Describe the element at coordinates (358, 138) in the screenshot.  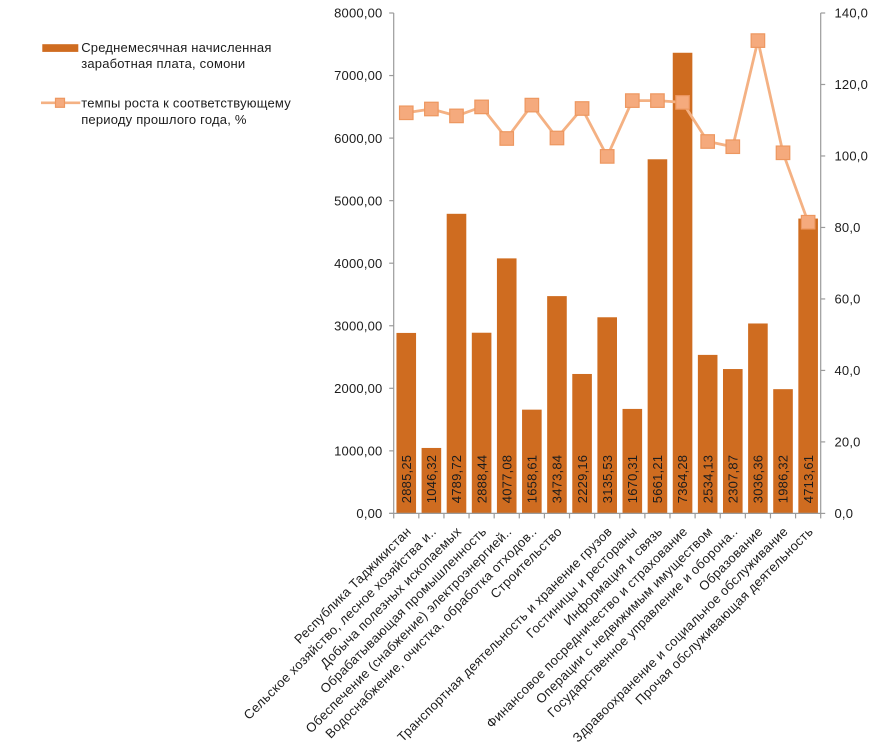
I see `svg-text: 6000,00` at that location.